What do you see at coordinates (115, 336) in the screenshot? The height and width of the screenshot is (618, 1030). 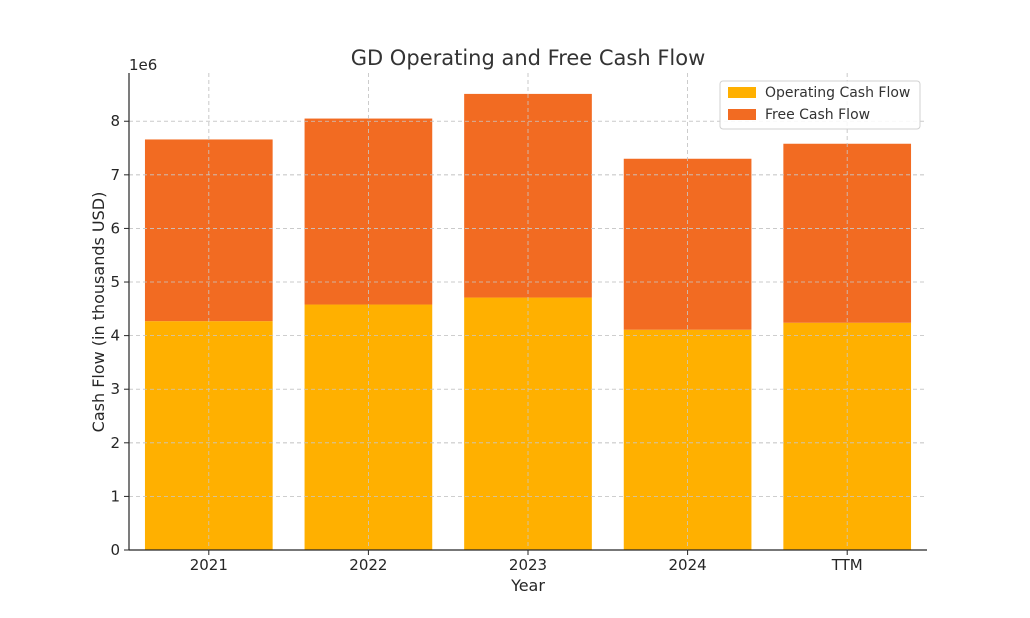 I see `y-tick-label: 4` at bounding box center [115, 336].